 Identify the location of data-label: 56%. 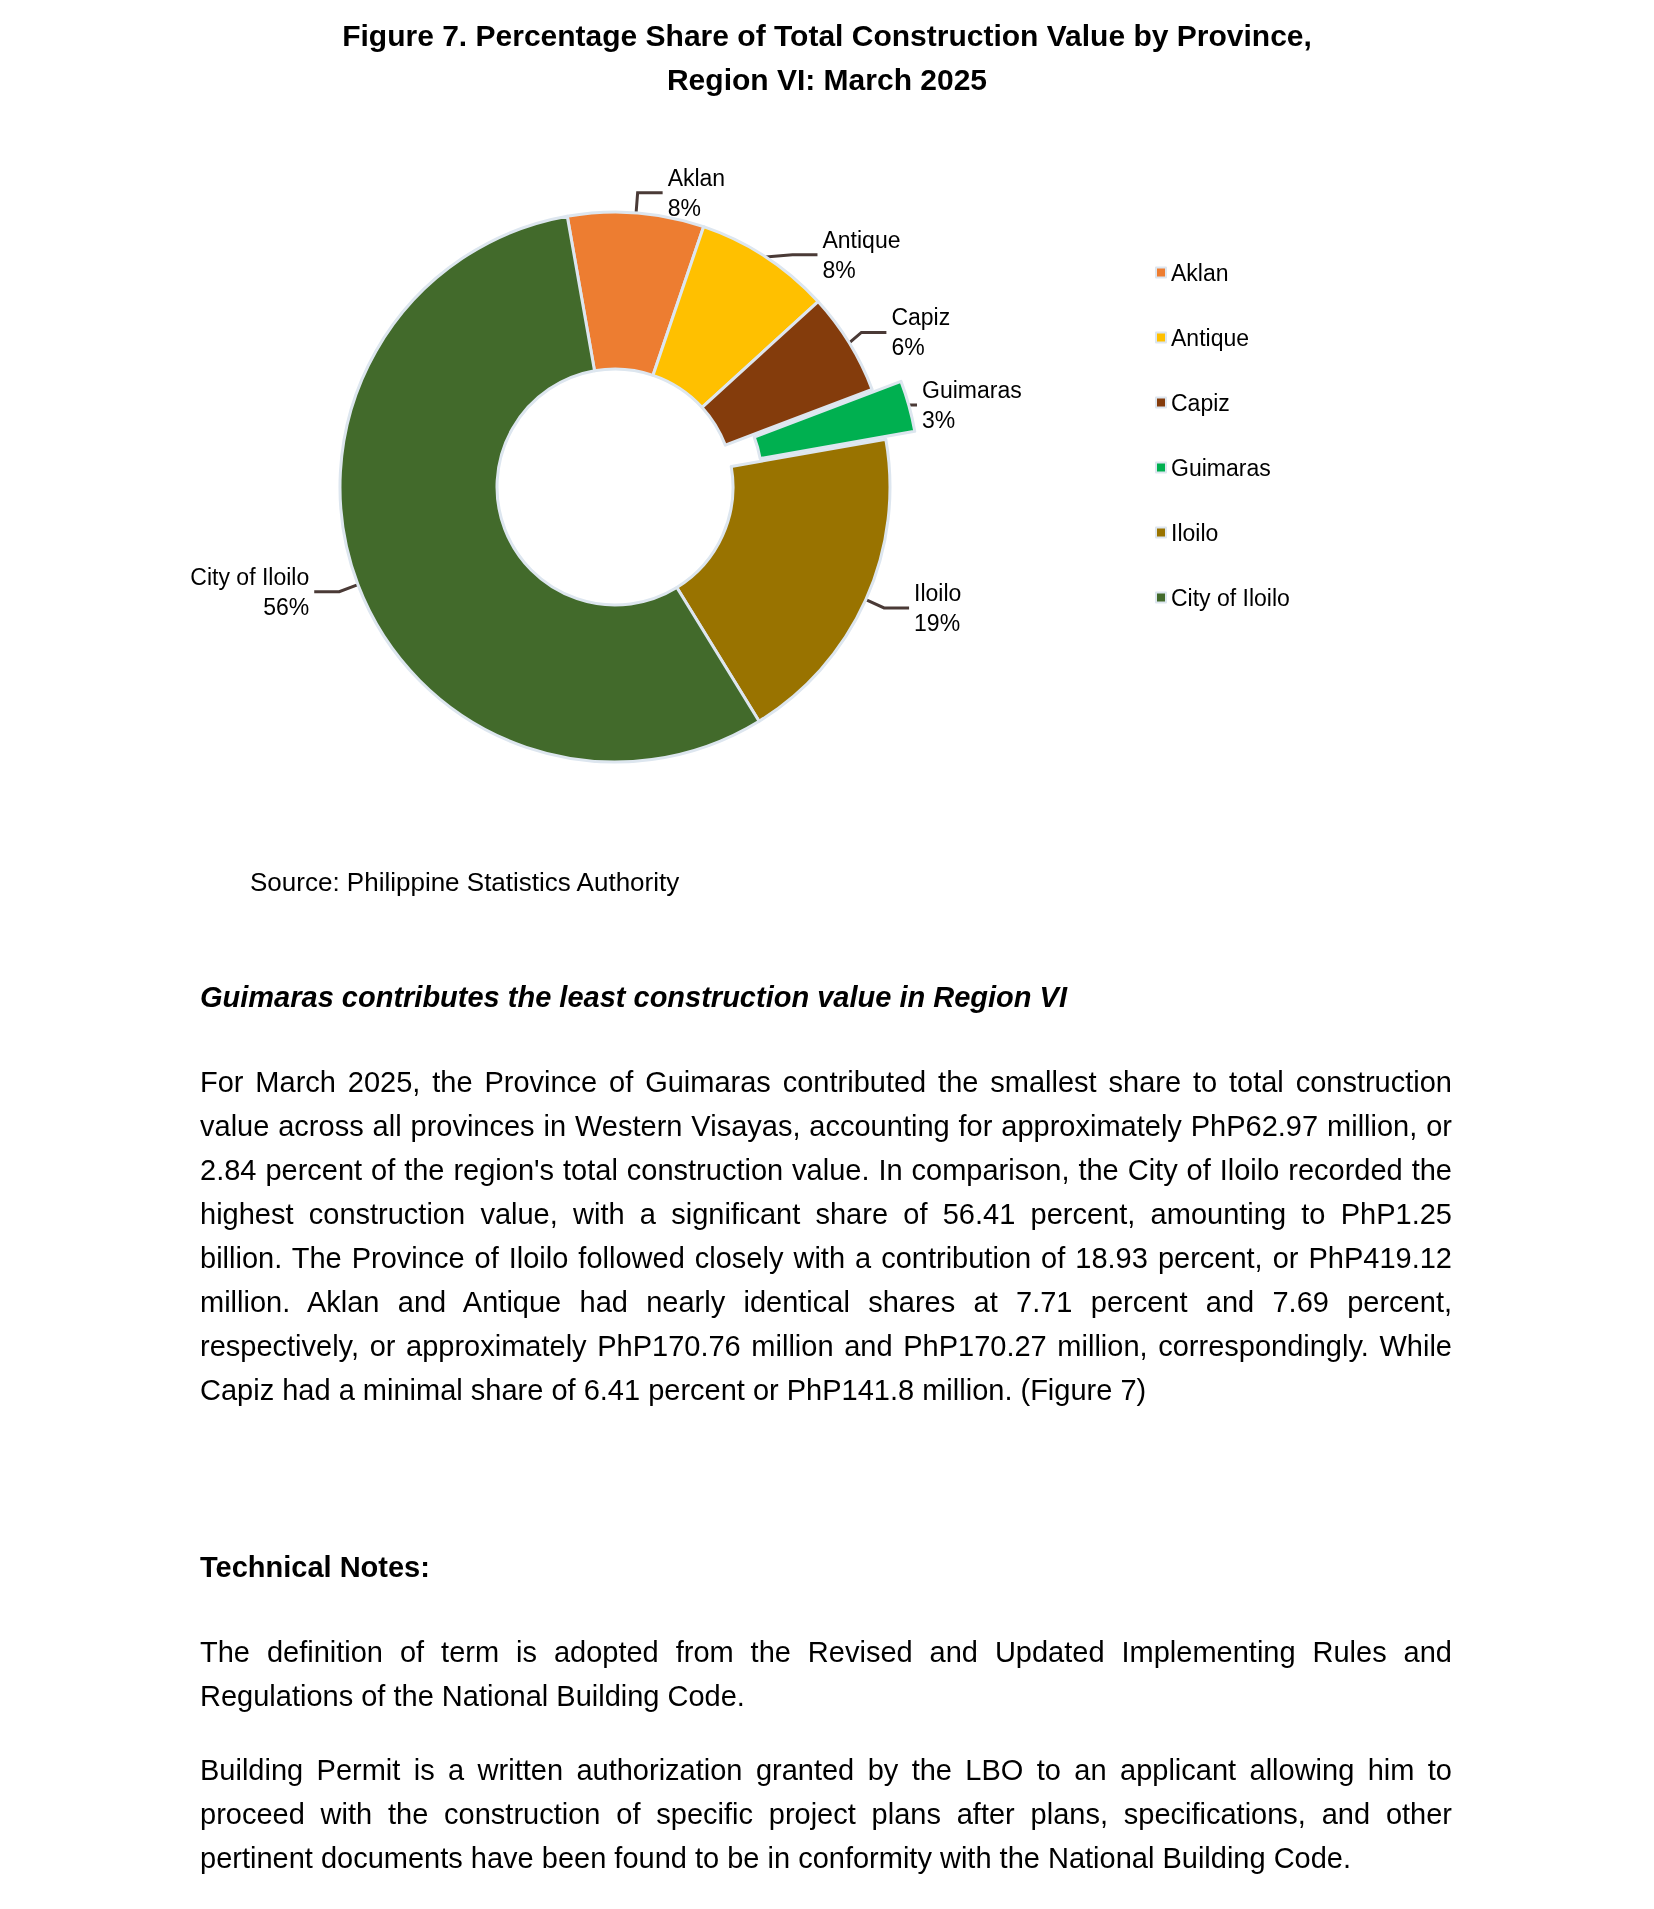
(286, 606).